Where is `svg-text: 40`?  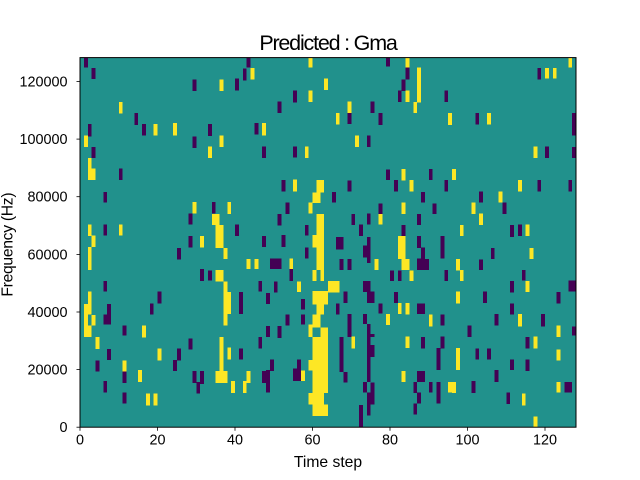 svg-text: 40 is located at coordinates (235, 440).